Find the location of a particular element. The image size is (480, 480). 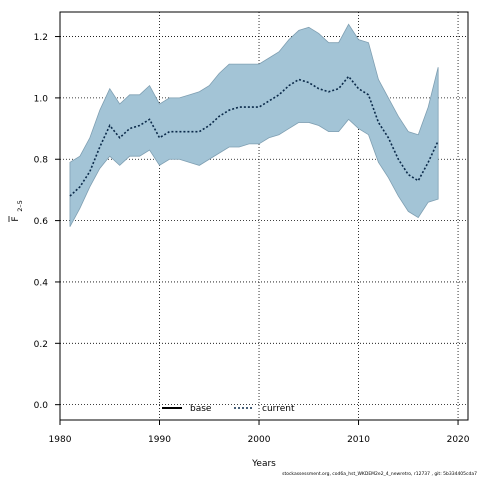

y-tick-label: 0.0 is located at coordinates (41, 406).